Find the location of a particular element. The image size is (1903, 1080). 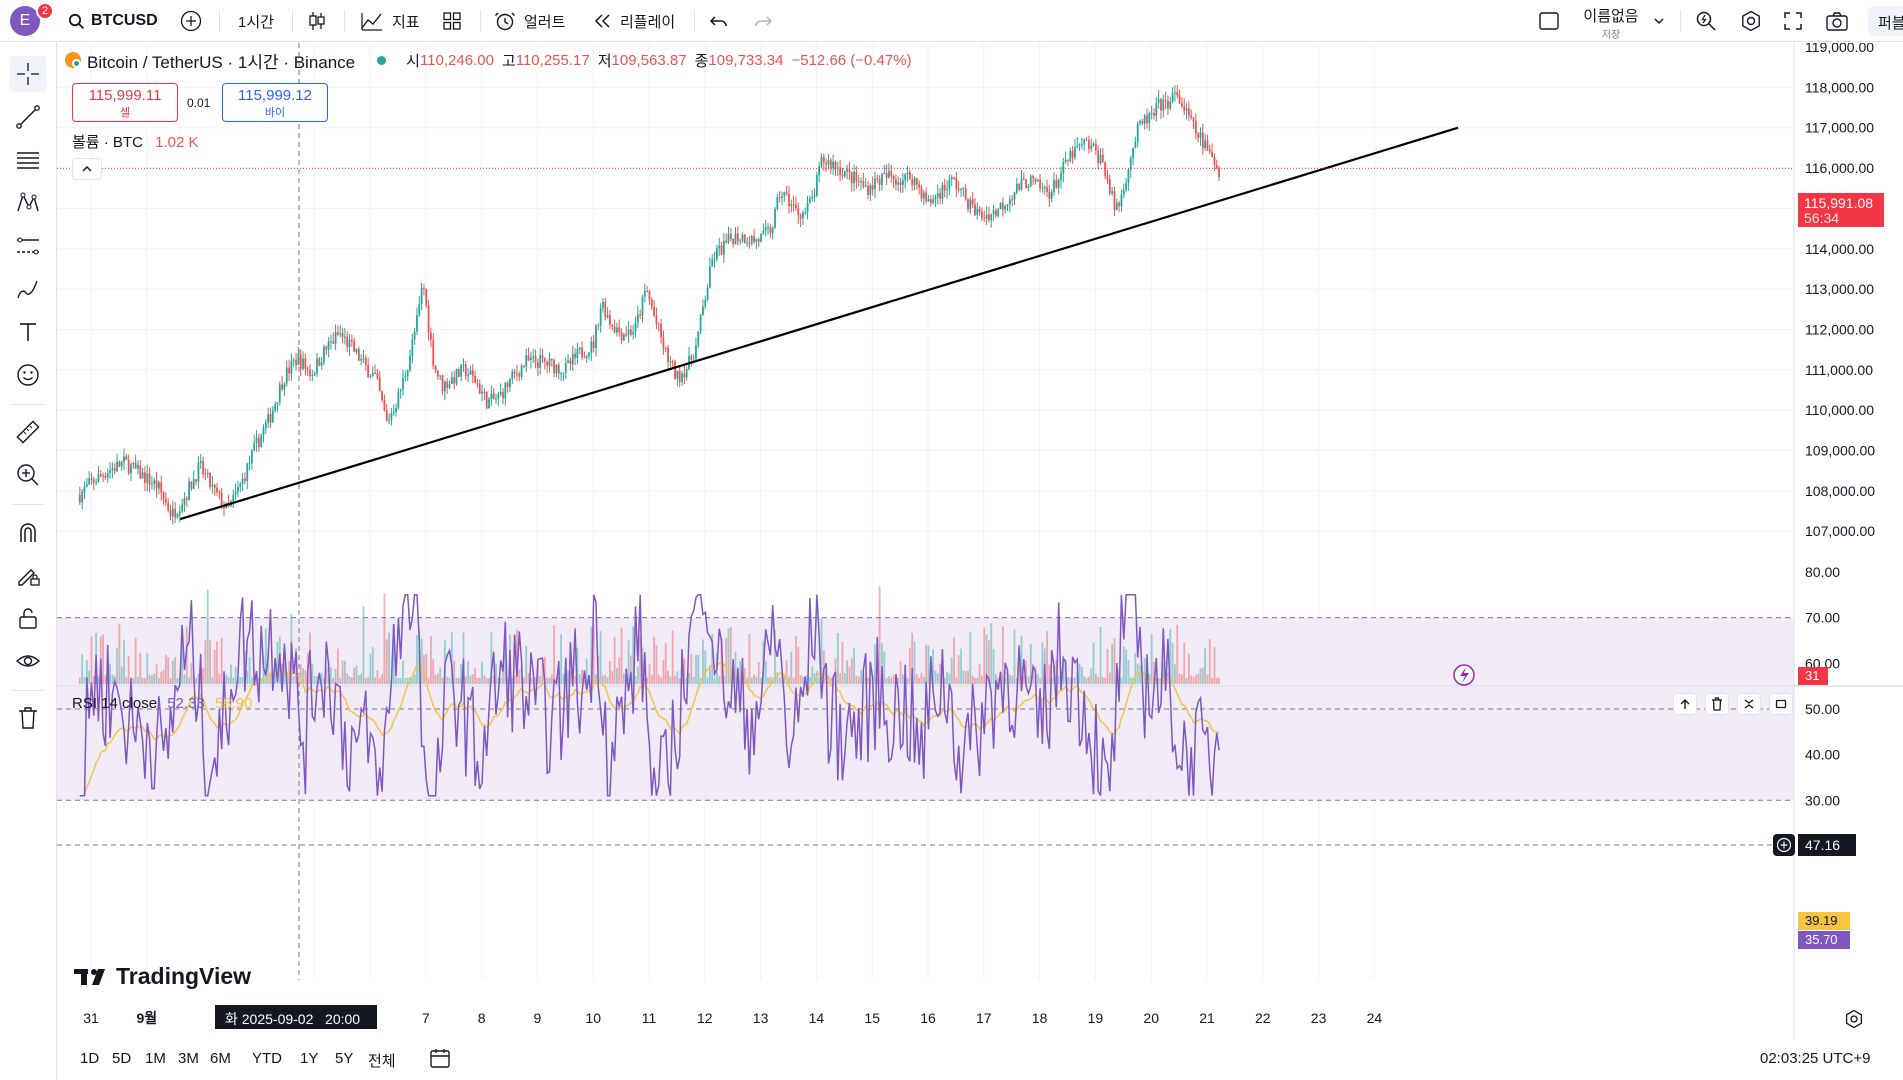

range-button-전체: 전체 is located at coordinates (382, 1061).